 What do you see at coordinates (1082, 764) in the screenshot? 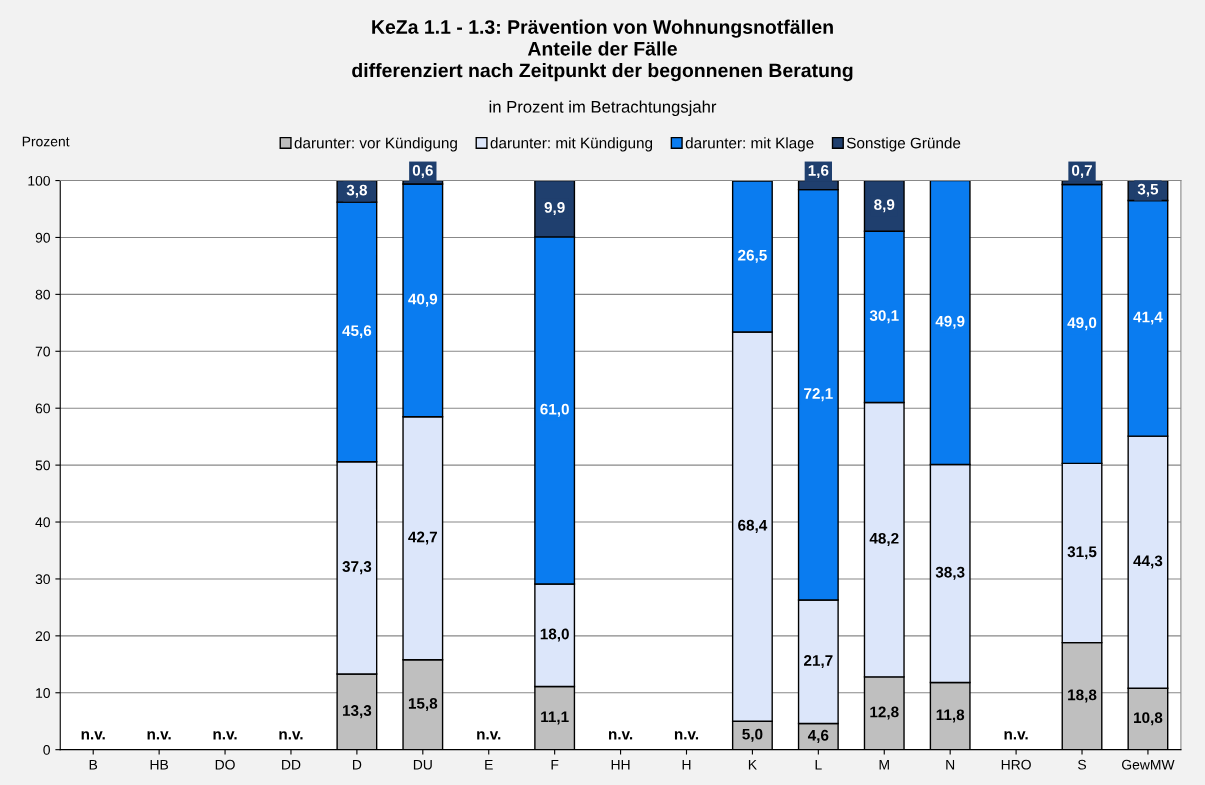
I see `x-tick-label: S` at bounding box center [1082, 764].